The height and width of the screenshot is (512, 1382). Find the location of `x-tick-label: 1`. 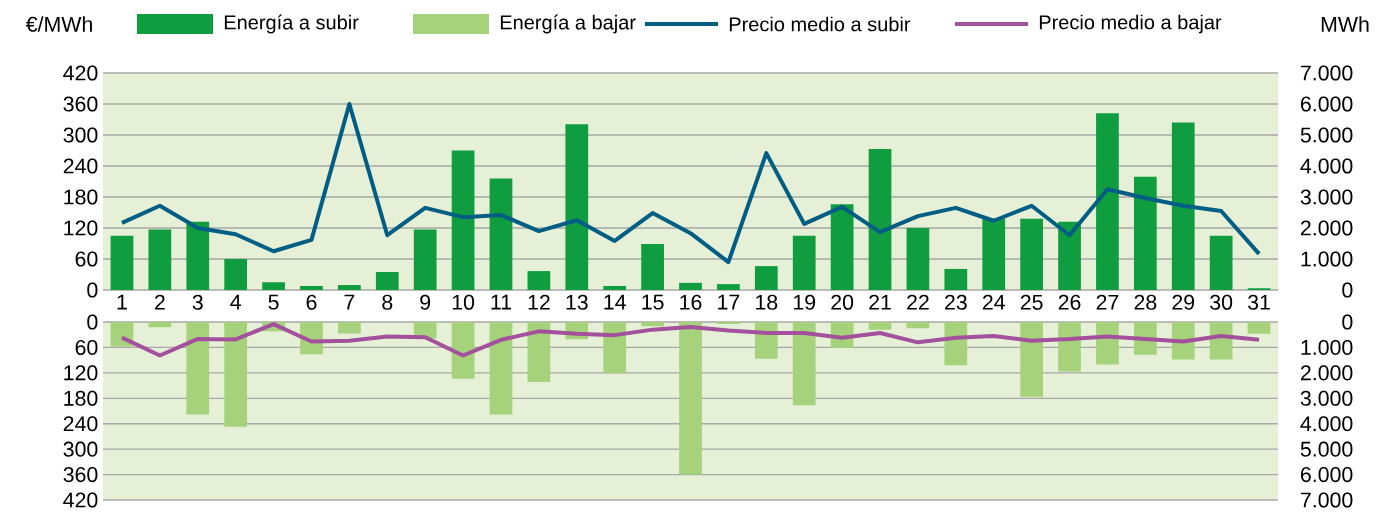

x-tick-label: 1 is located at coordinates (122, 302).